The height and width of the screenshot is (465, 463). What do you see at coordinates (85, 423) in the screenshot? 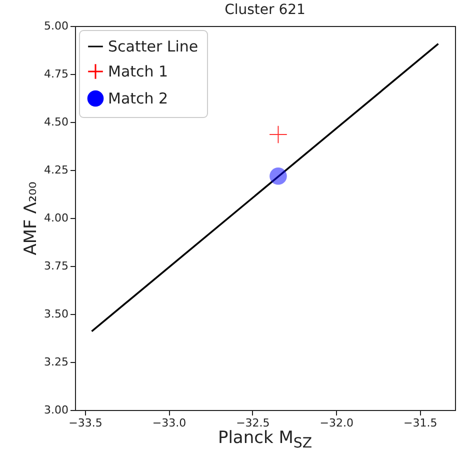
I see `x-tick-label: −33.5` at bounding box center [85, 423].